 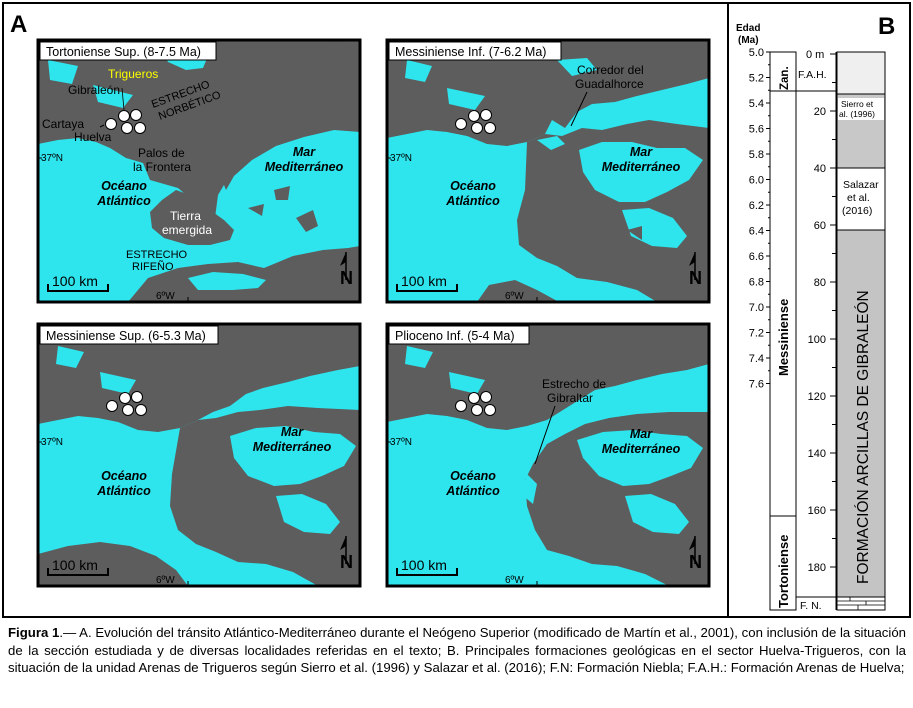 I want to click on depth-tick-label: 20, so click(x=820, y=112).